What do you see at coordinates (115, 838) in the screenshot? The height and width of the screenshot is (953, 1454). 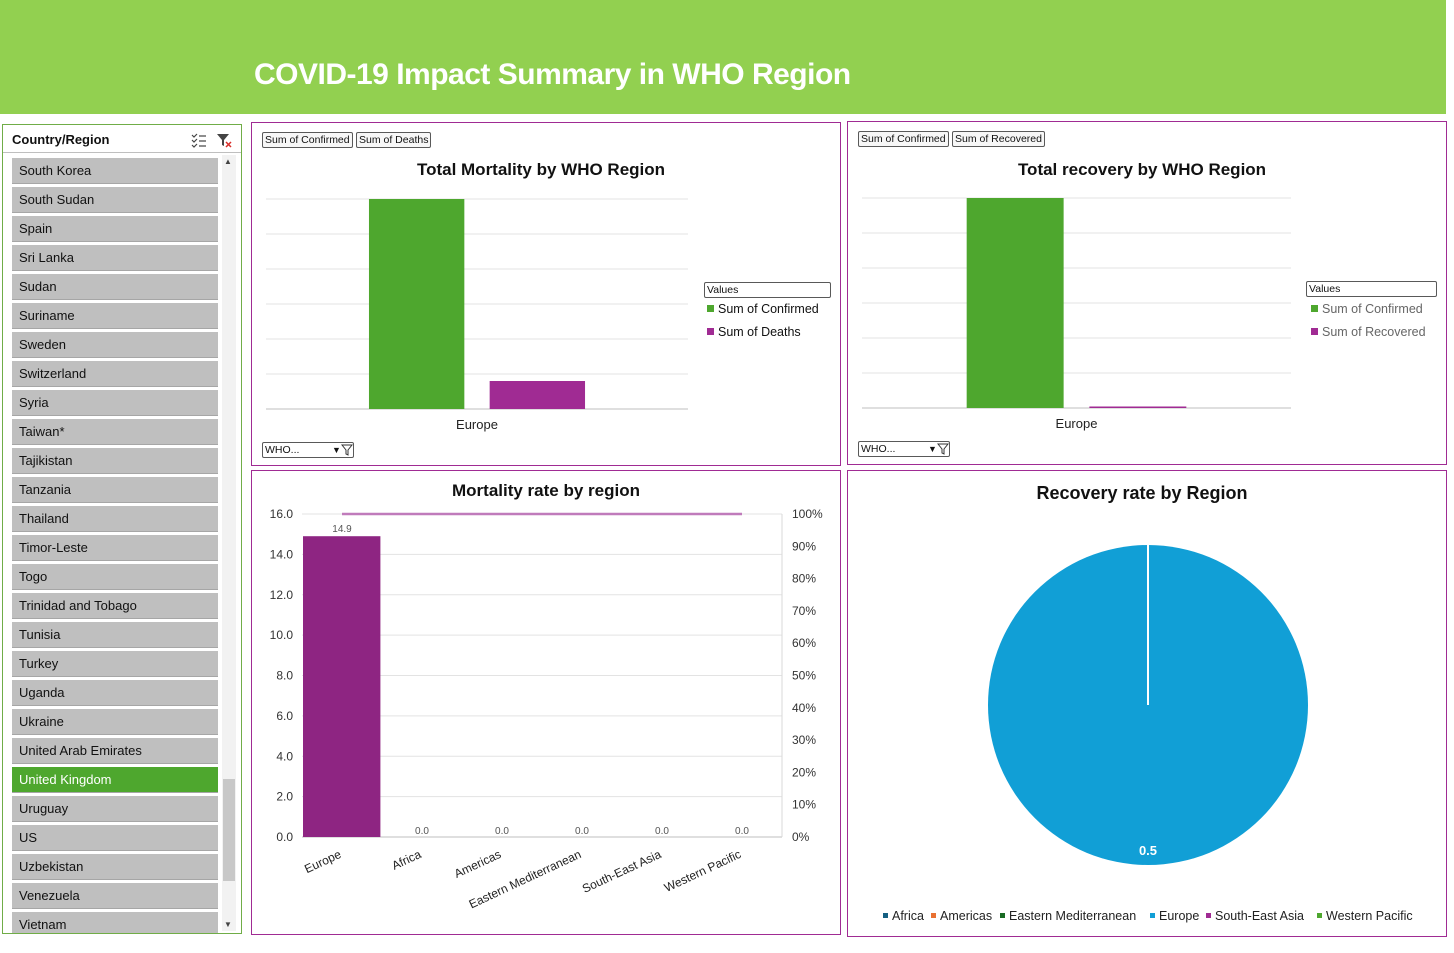 I see `slicer-item: US` at bounding box center [115, 838].